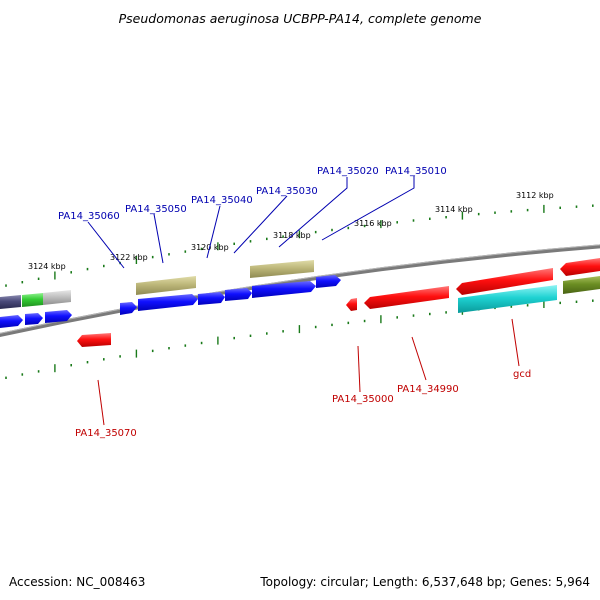  What do you see at coordinates (515, 342) in the screenshot?
I see `leader-line-gcd` at bounding box center [515, 342].